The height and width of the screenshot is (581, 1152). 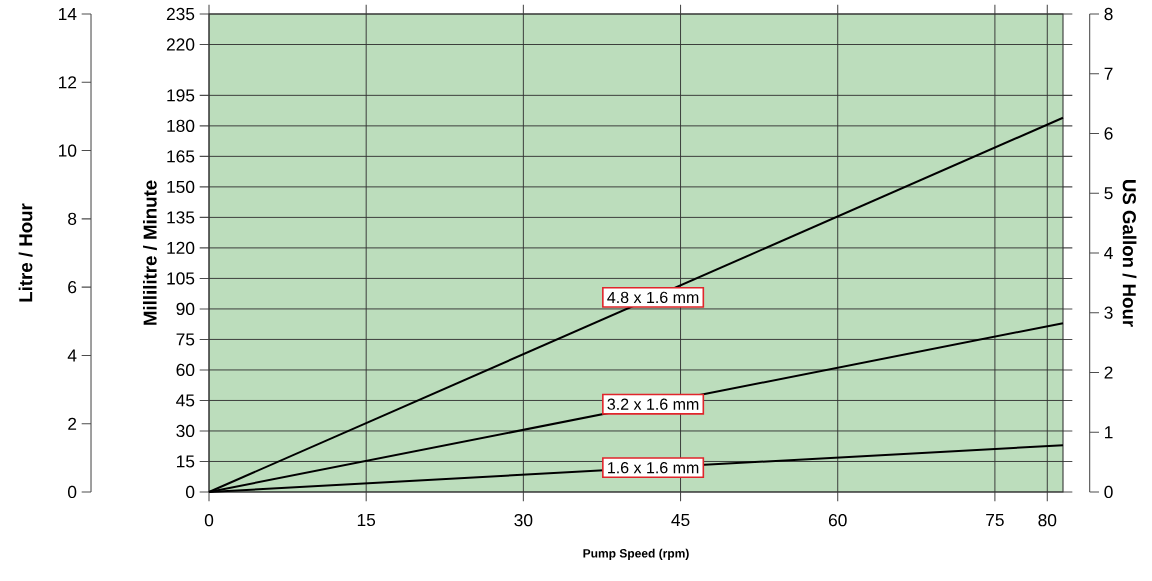 I want to click on y2-tick-label: 4, so click(x=1108, y=253).